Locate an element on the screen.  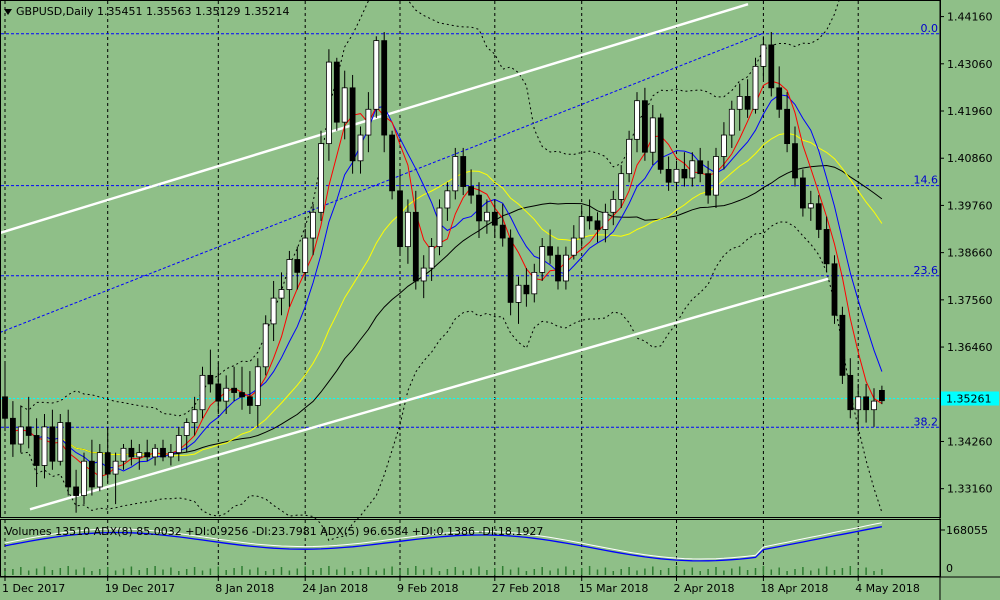
time-tick-label: 1 Dec 2017 is located at coordinates (33, 588).